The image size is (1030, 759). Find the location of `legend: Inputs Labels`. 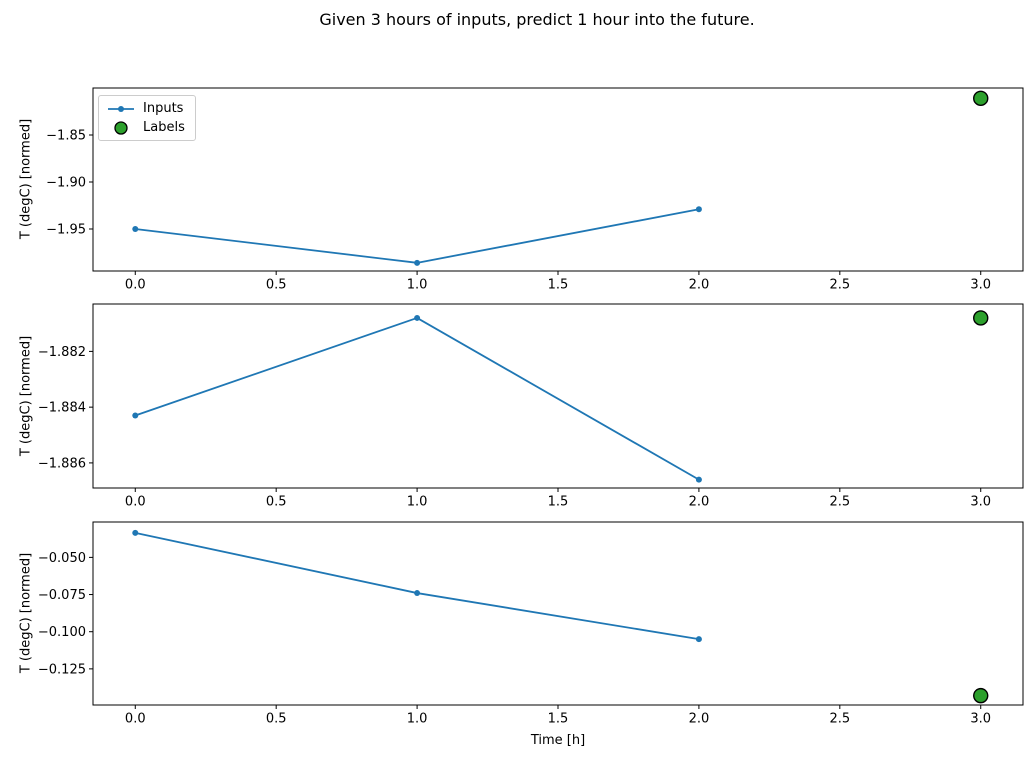

legend: Inputs Labels is located at coordinates (147, 118).